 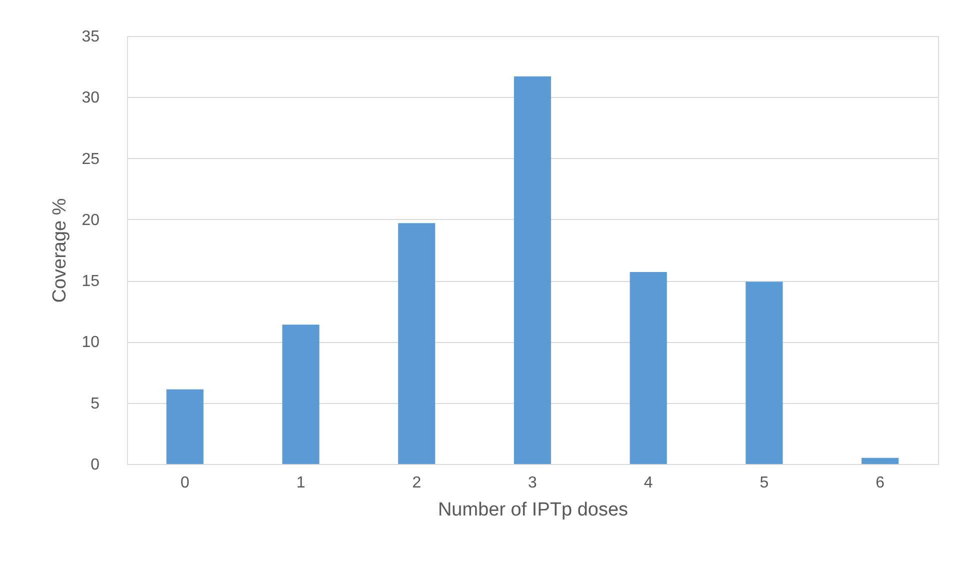 I want to click on x-tick-label: 6, so click(x=880, y=483).